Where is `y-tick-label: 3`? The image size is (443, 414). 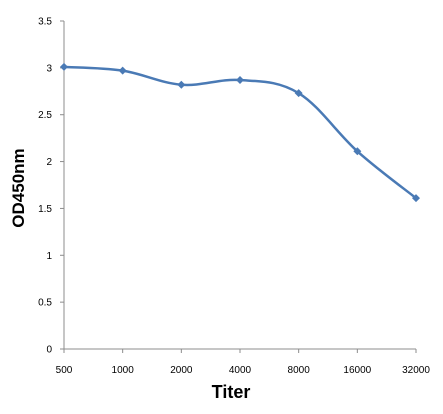 y-tick-label: 3 is located at coordinates (49, 68).